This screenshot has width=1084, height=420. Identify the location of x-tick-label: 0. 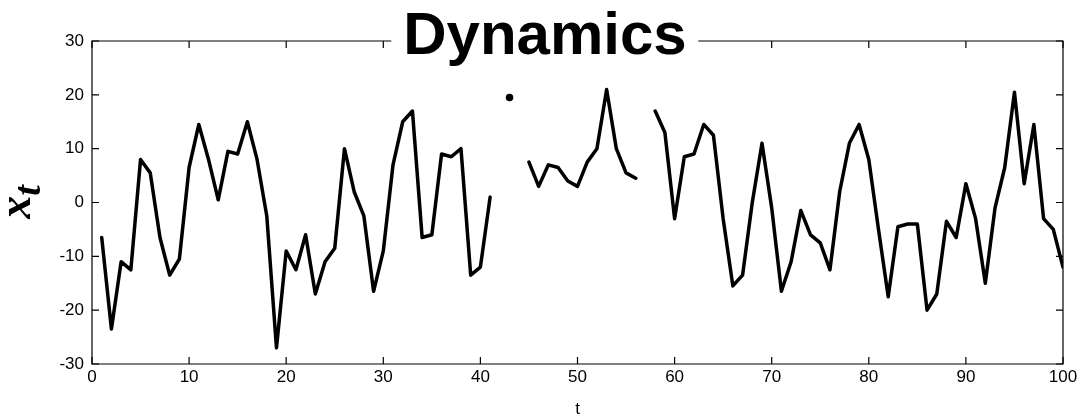
(92, 376).